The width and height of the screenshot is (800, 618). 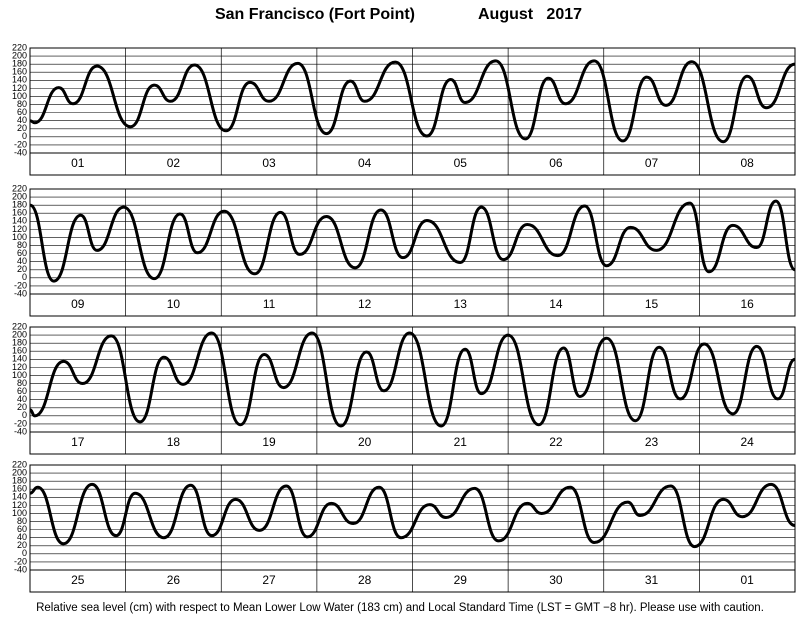 What do you see at coordinates (269, 442) in the screenshot?
I see `x-tick-label: 19` at bounding box center [269, 442].